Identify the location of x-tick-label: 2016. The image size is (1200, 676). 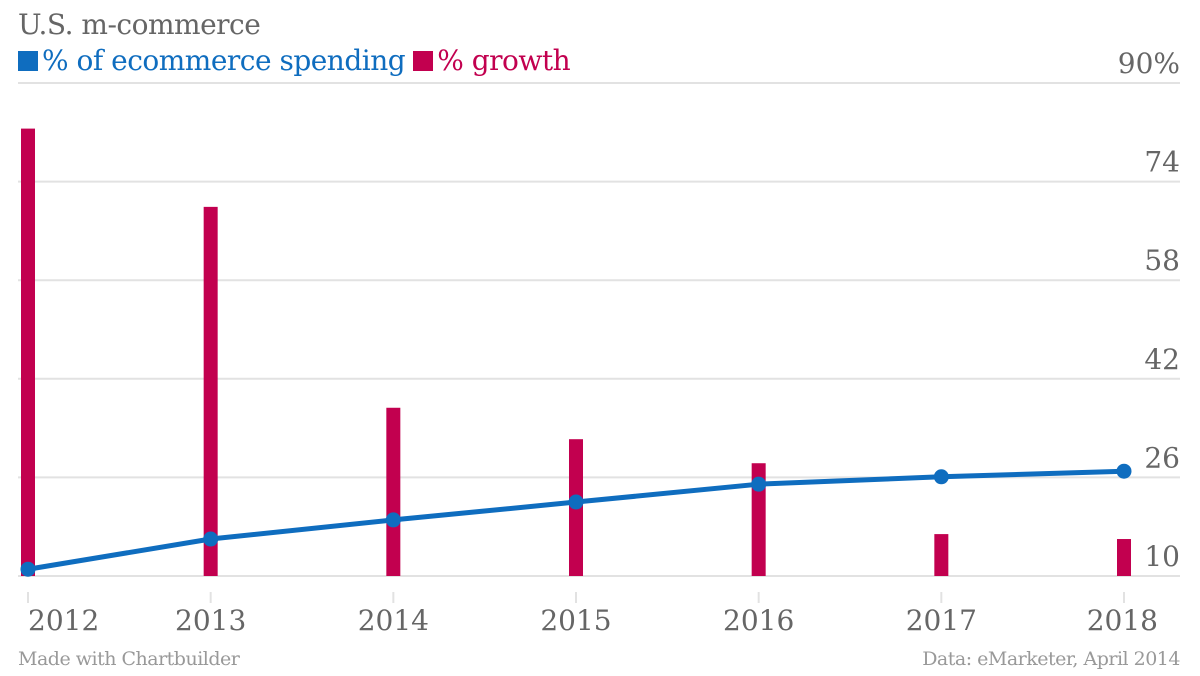
(758, 620).